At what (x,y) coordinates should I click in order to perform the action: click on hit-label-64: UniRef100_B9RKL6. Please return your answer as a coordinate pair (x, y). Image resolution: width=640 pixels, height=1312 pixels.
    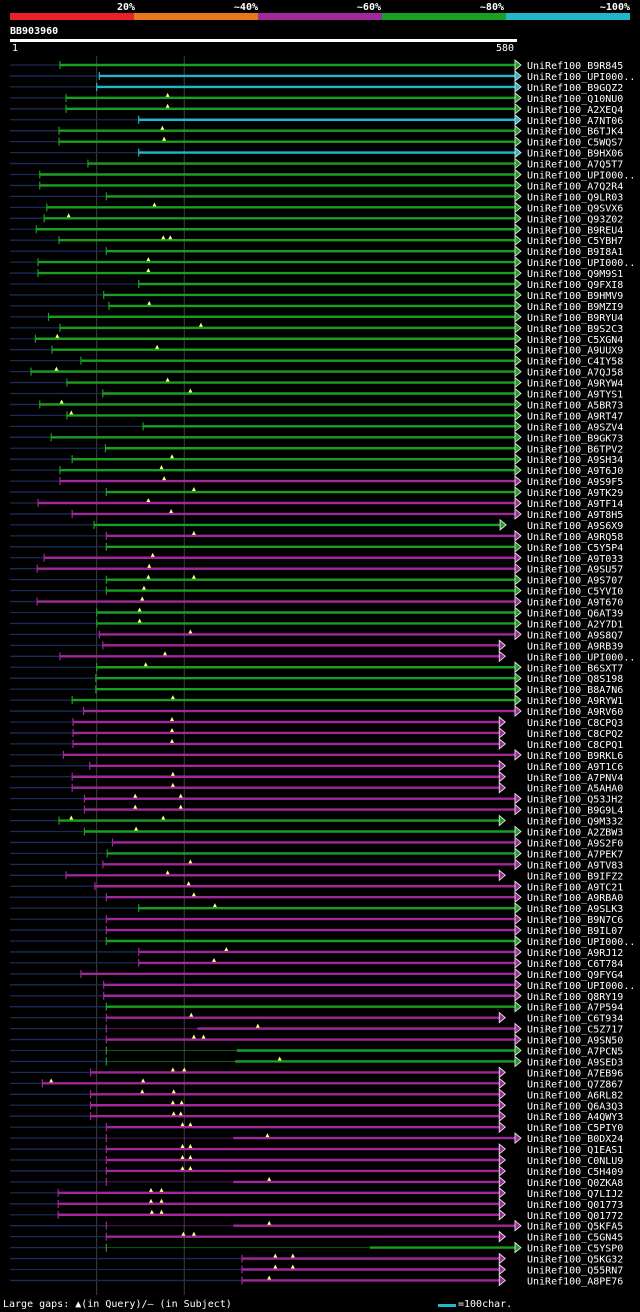
    Looking at the image, I should click on (575, 756).